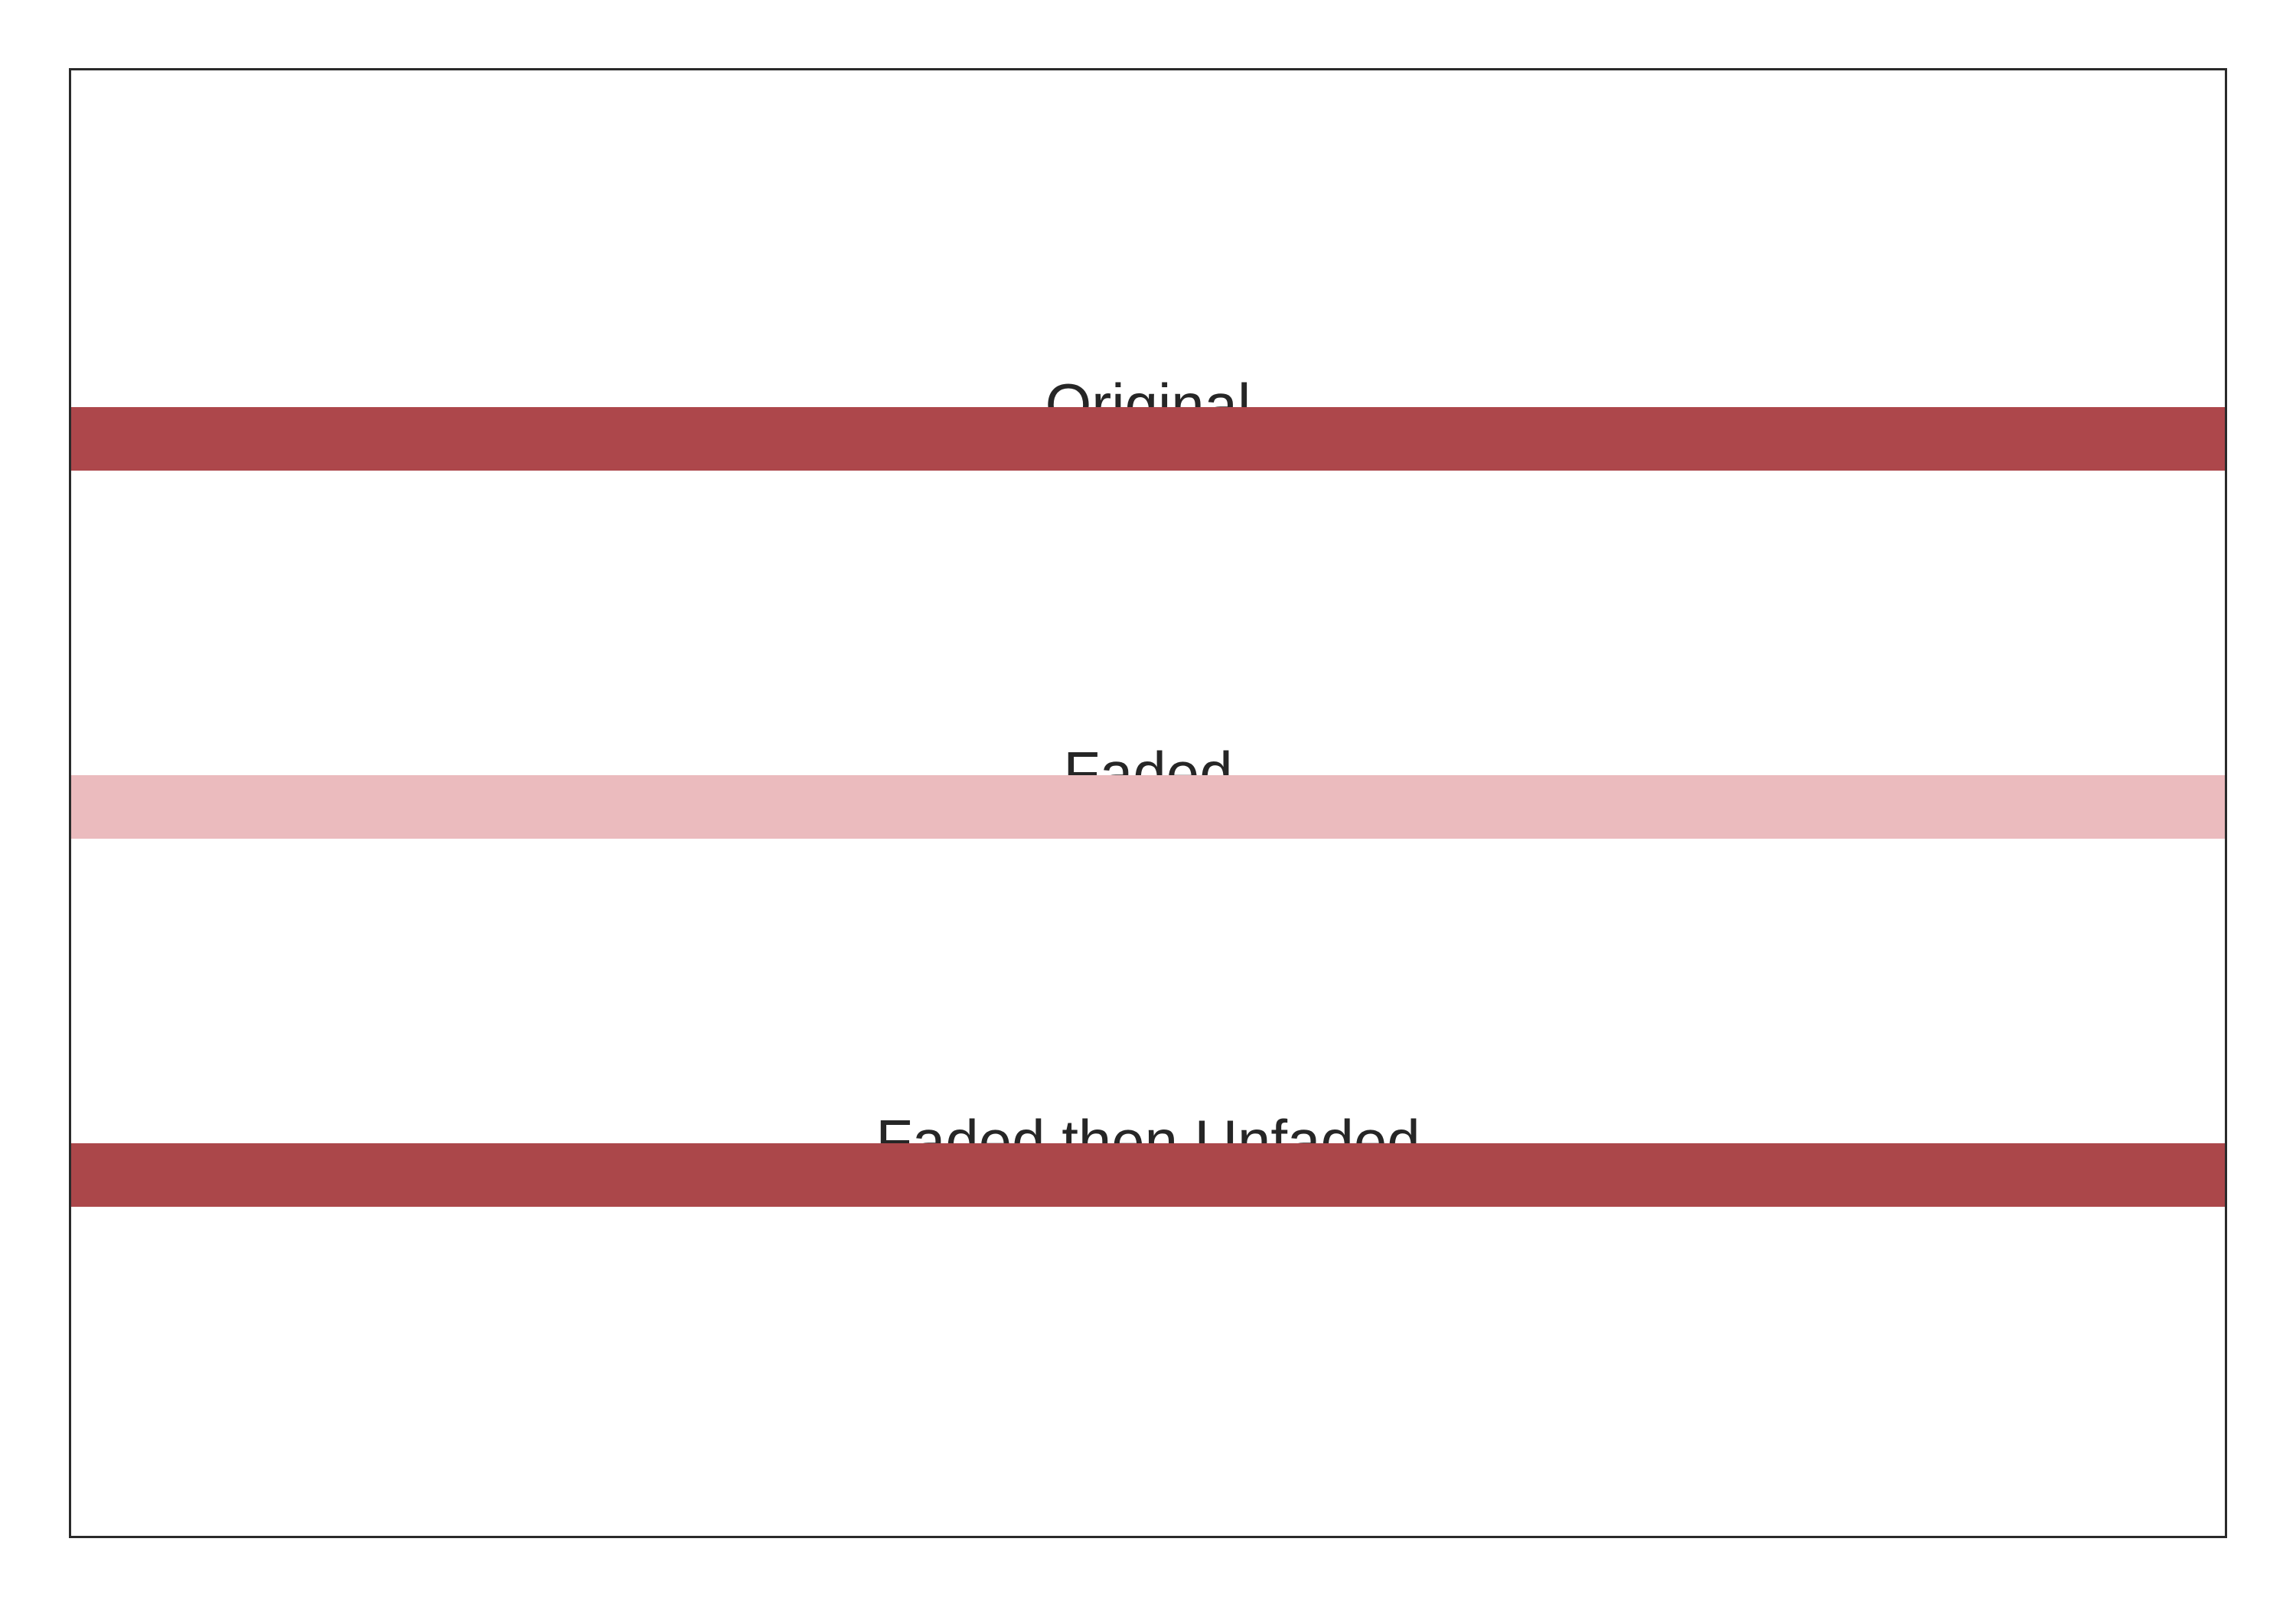 This screenshot has width=2296, height=1607. I want to click on color-band-original, so click(1148, 439).